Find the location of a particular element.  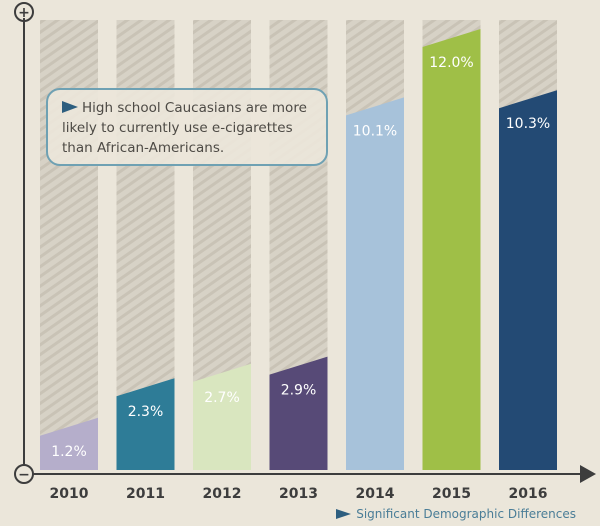

y-axis-bottom-marker: − is located at coordinates (24, 474).